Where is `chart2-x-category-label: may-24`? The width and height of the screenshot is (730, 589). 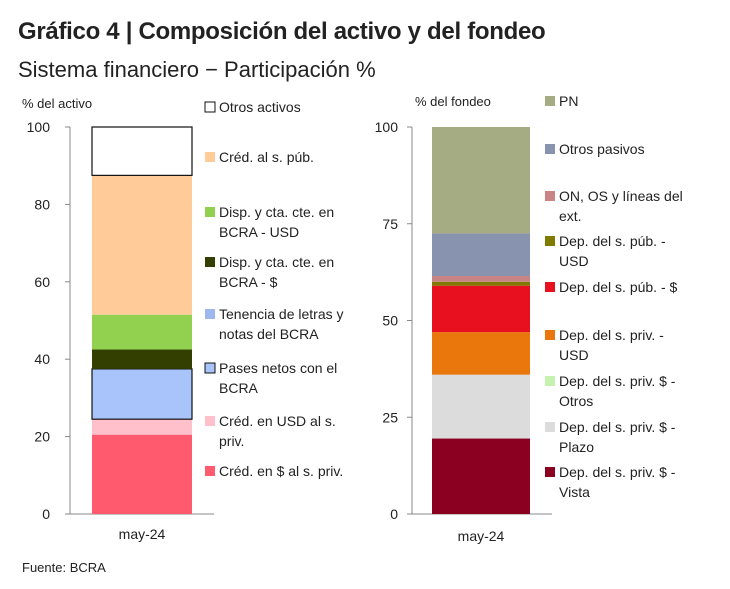 chart2-x-category-label: may-24 is located at coordinates (481, 536).